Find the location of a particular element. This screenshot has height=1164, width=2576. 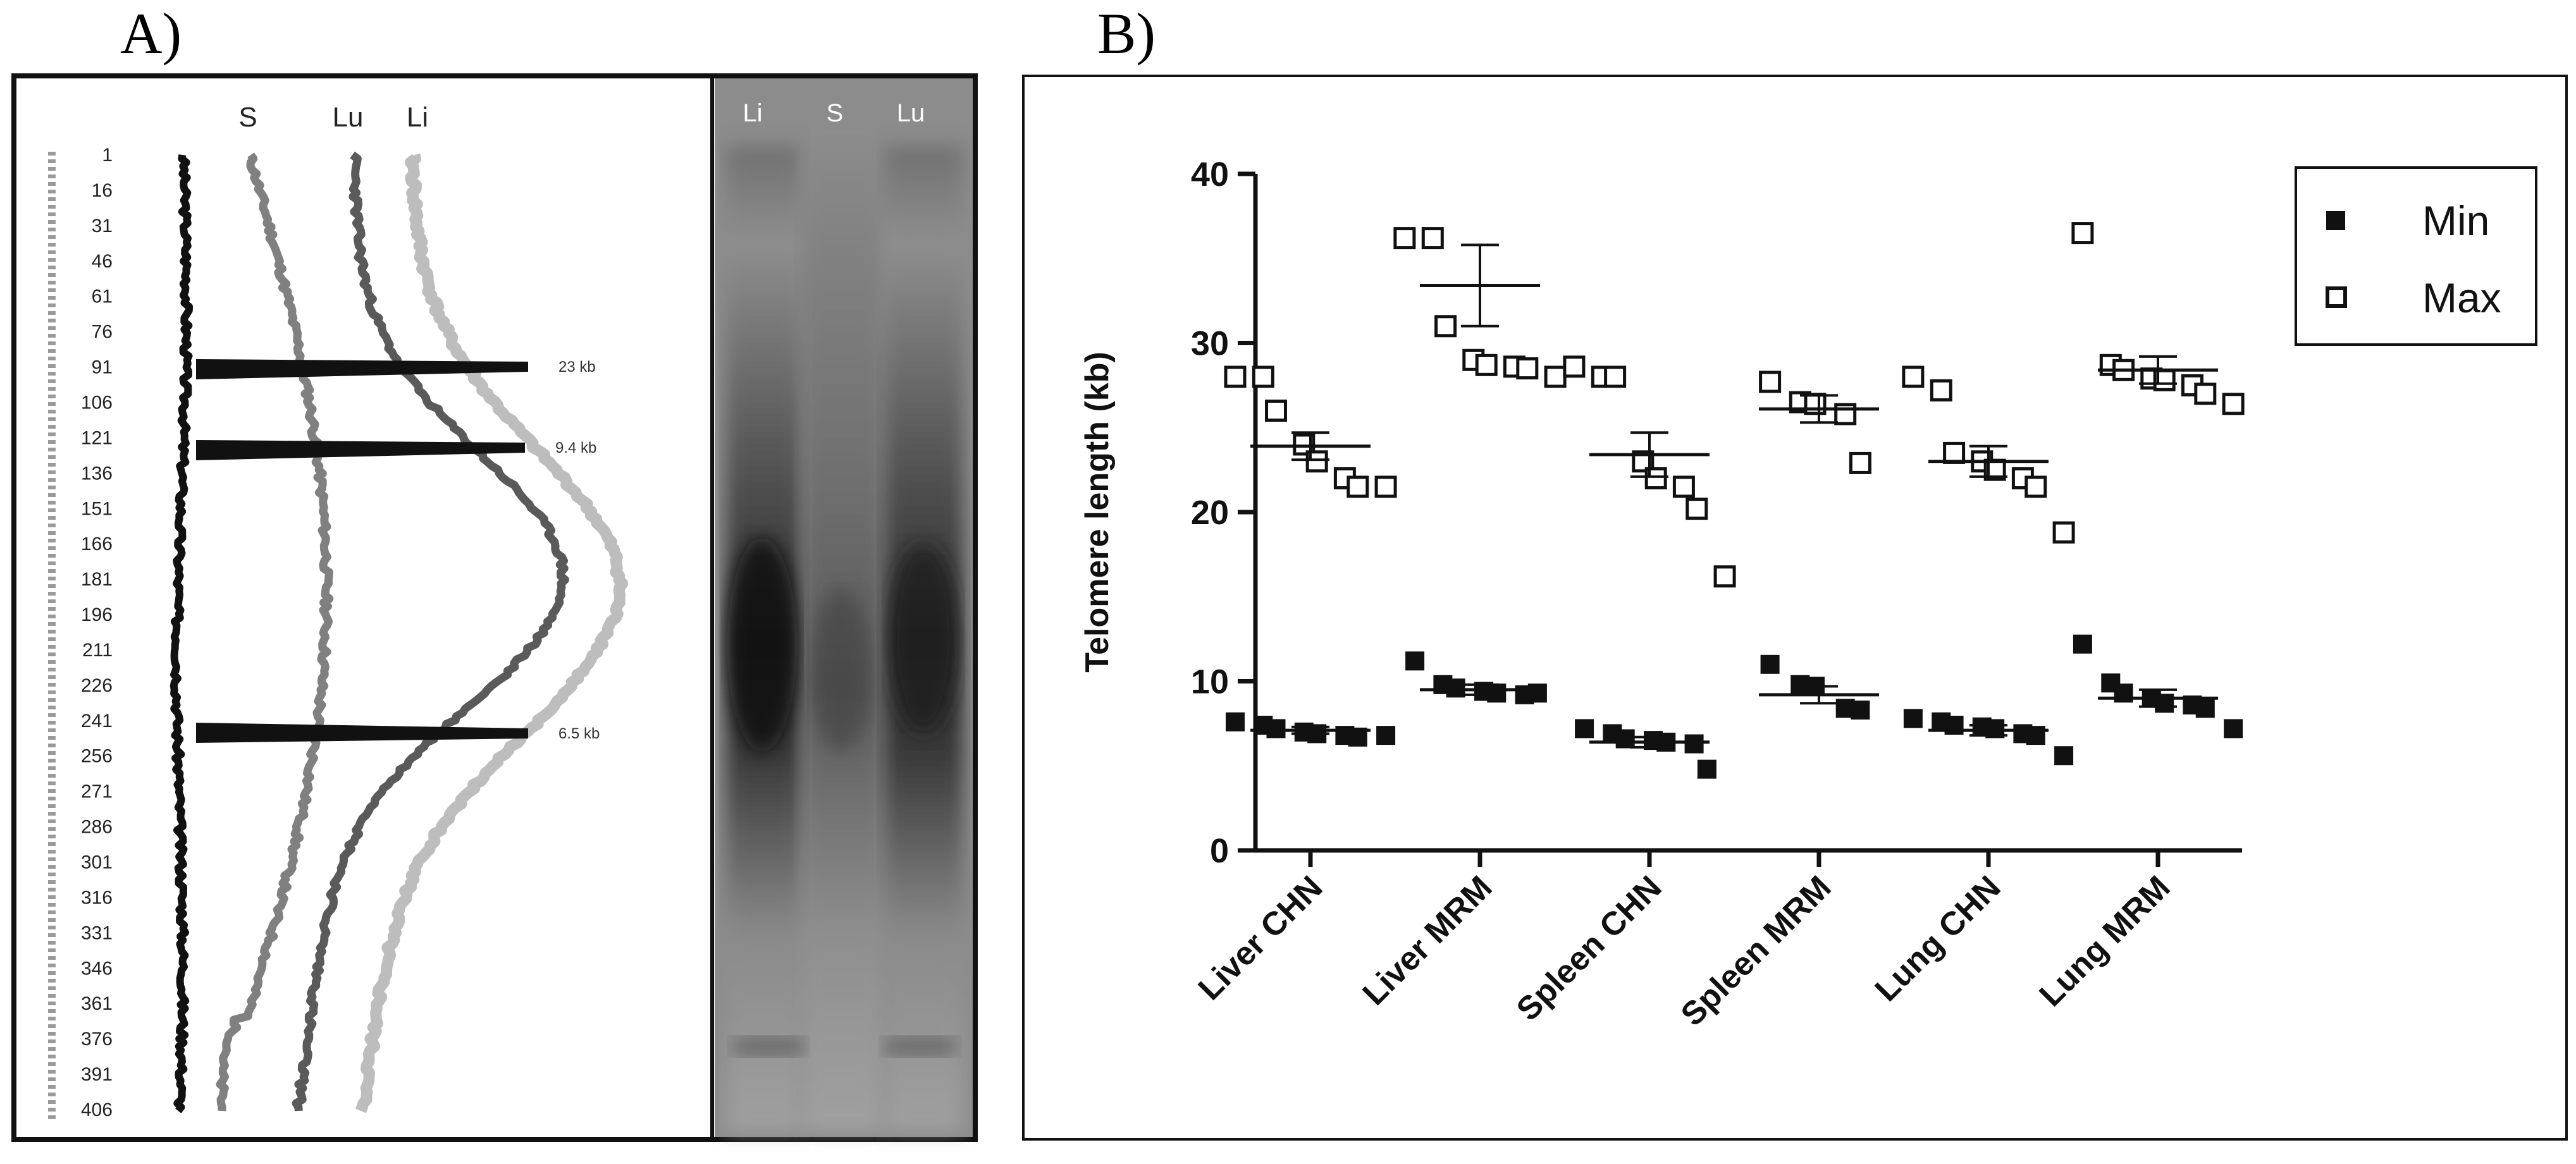

panel-a-tick-label: 136 is located at coordinates (97, 474).